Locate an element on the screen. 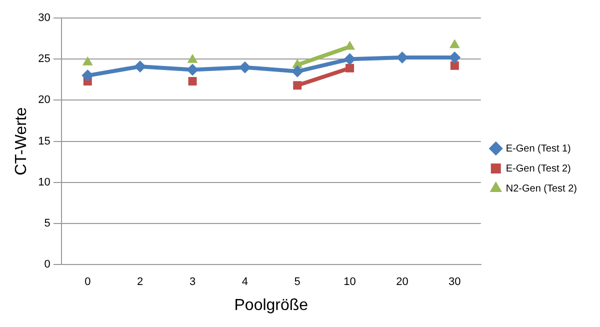  x-tick-label: 30 is located at coordinates (454, 282).